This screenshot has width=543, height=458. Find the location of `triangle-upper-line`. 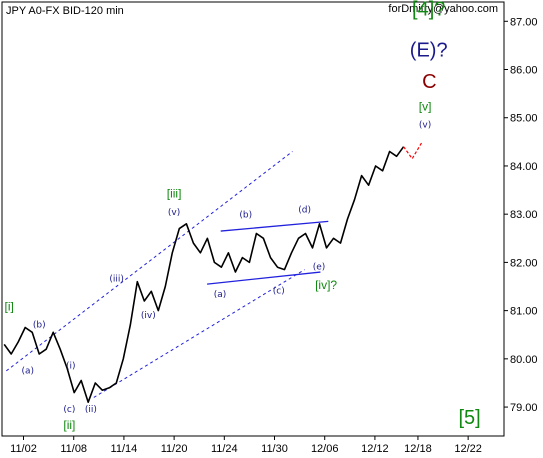

triangle-upper-line is located at coordinates (274, 226).